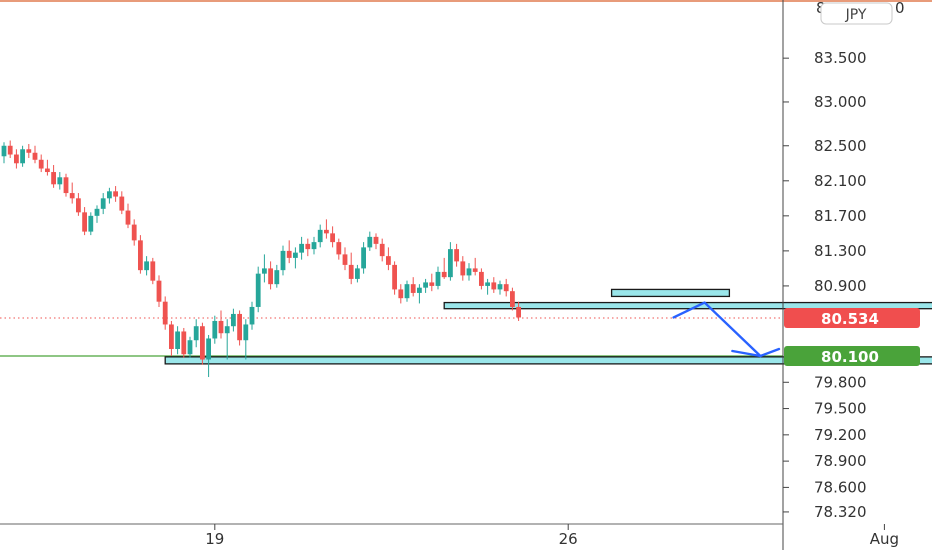  What do you see at coordinates (852, 356) in the screenshot?
I see `support-price-tag` at bounding box center [852, 356].